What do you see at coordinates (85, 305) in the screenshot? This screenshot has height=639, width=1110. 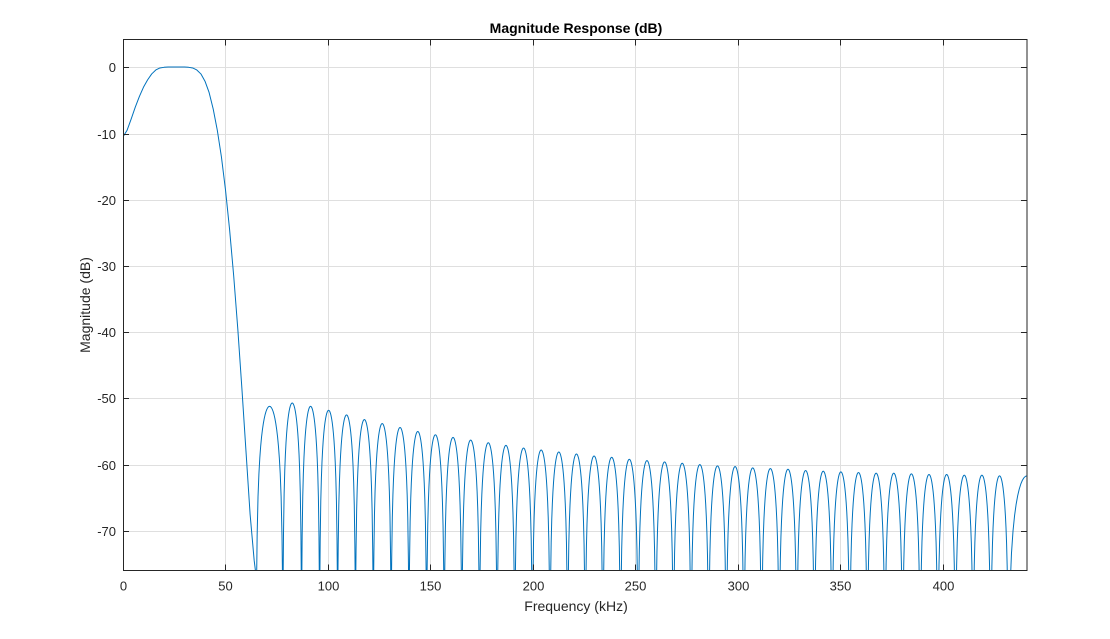 I see `y-axis-label: Magnitude (dB)` at bounding box center [85, 305].